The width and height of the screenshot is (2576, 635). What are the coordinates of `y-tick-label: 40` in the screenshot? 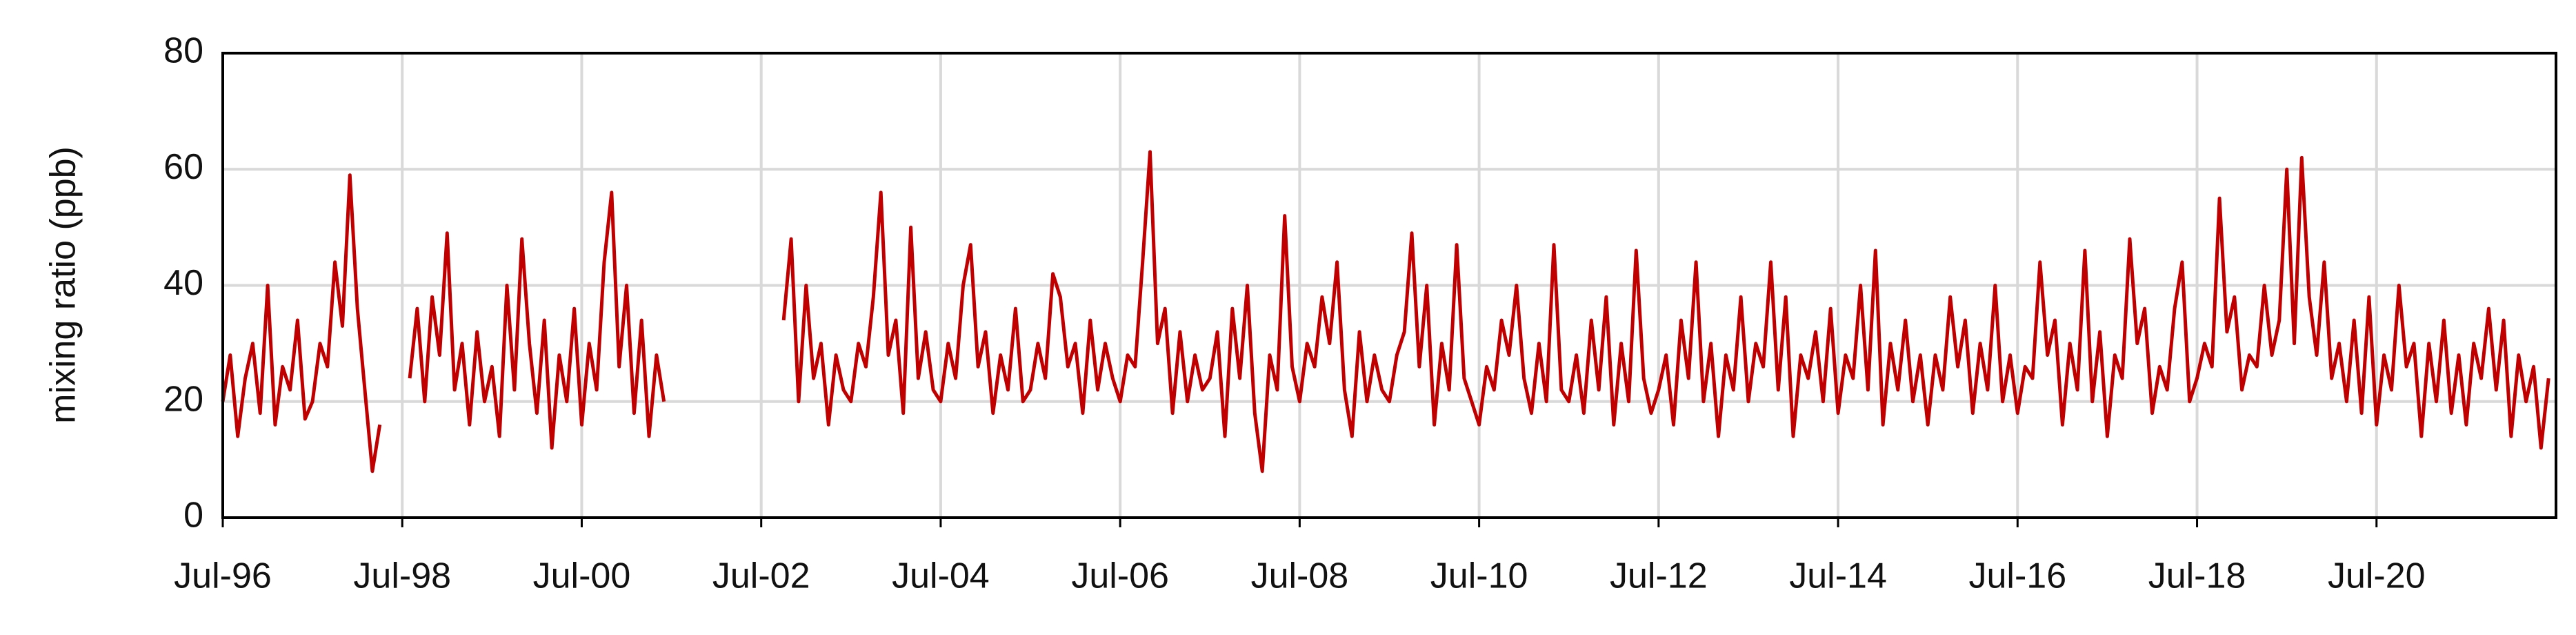 It's located at (183, 283).